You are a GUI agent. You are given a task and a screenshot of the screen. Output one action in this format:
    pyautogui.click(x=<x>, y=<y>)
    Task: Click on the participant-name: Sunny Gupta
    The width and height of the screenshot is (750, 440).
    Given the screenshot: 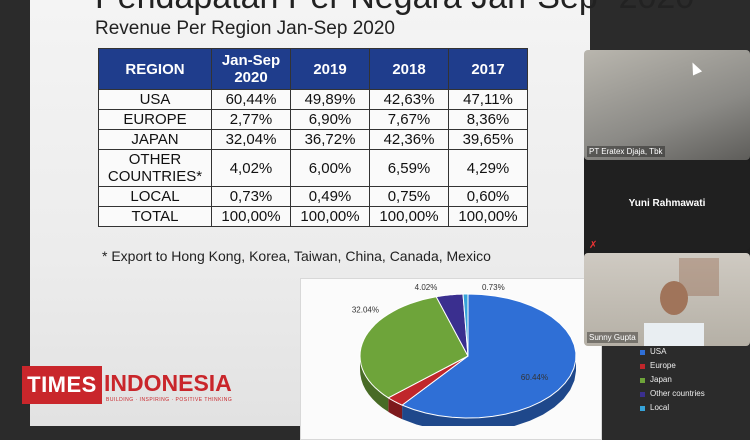 What is the action you would take?
    pyautogui.click(x=612, y=337)
    